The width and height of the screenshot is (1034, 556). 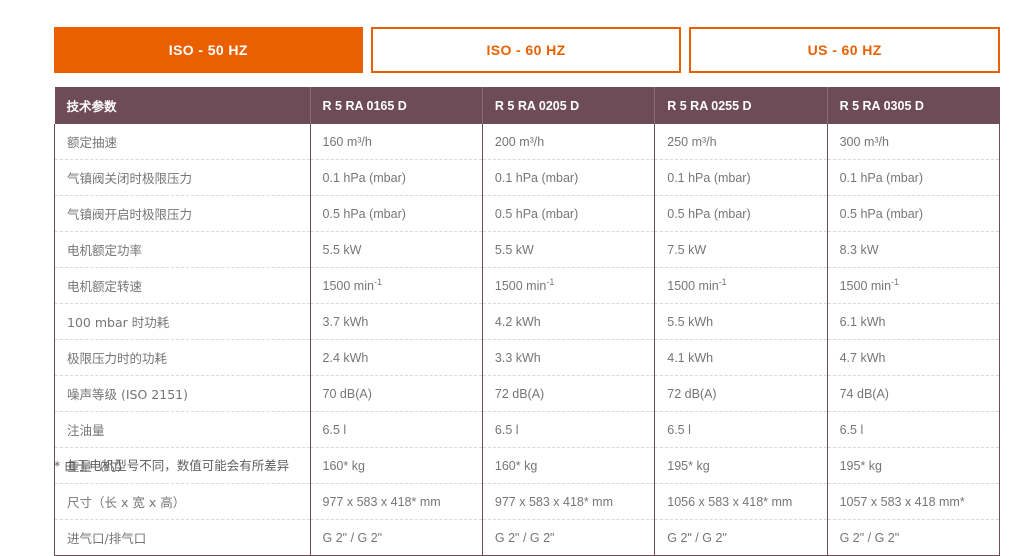 What do you see at coordinates (741, 321) in the screenshot?
I see `row-value: 5.5 kWh` at bounding box center [741, 321].